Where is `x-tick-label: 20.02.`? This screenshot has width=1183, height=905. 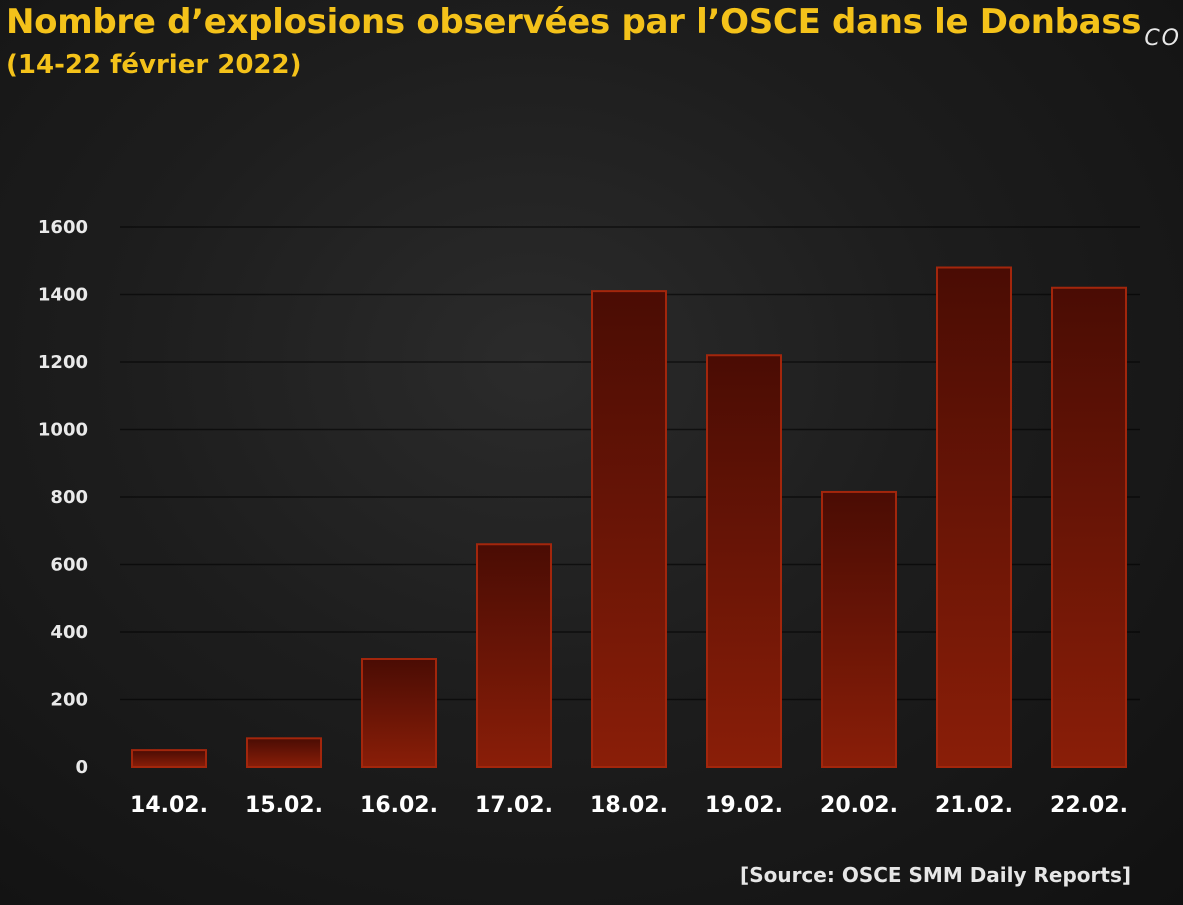
x-tick-label: 20.02. is located at coordinates (859, 805).